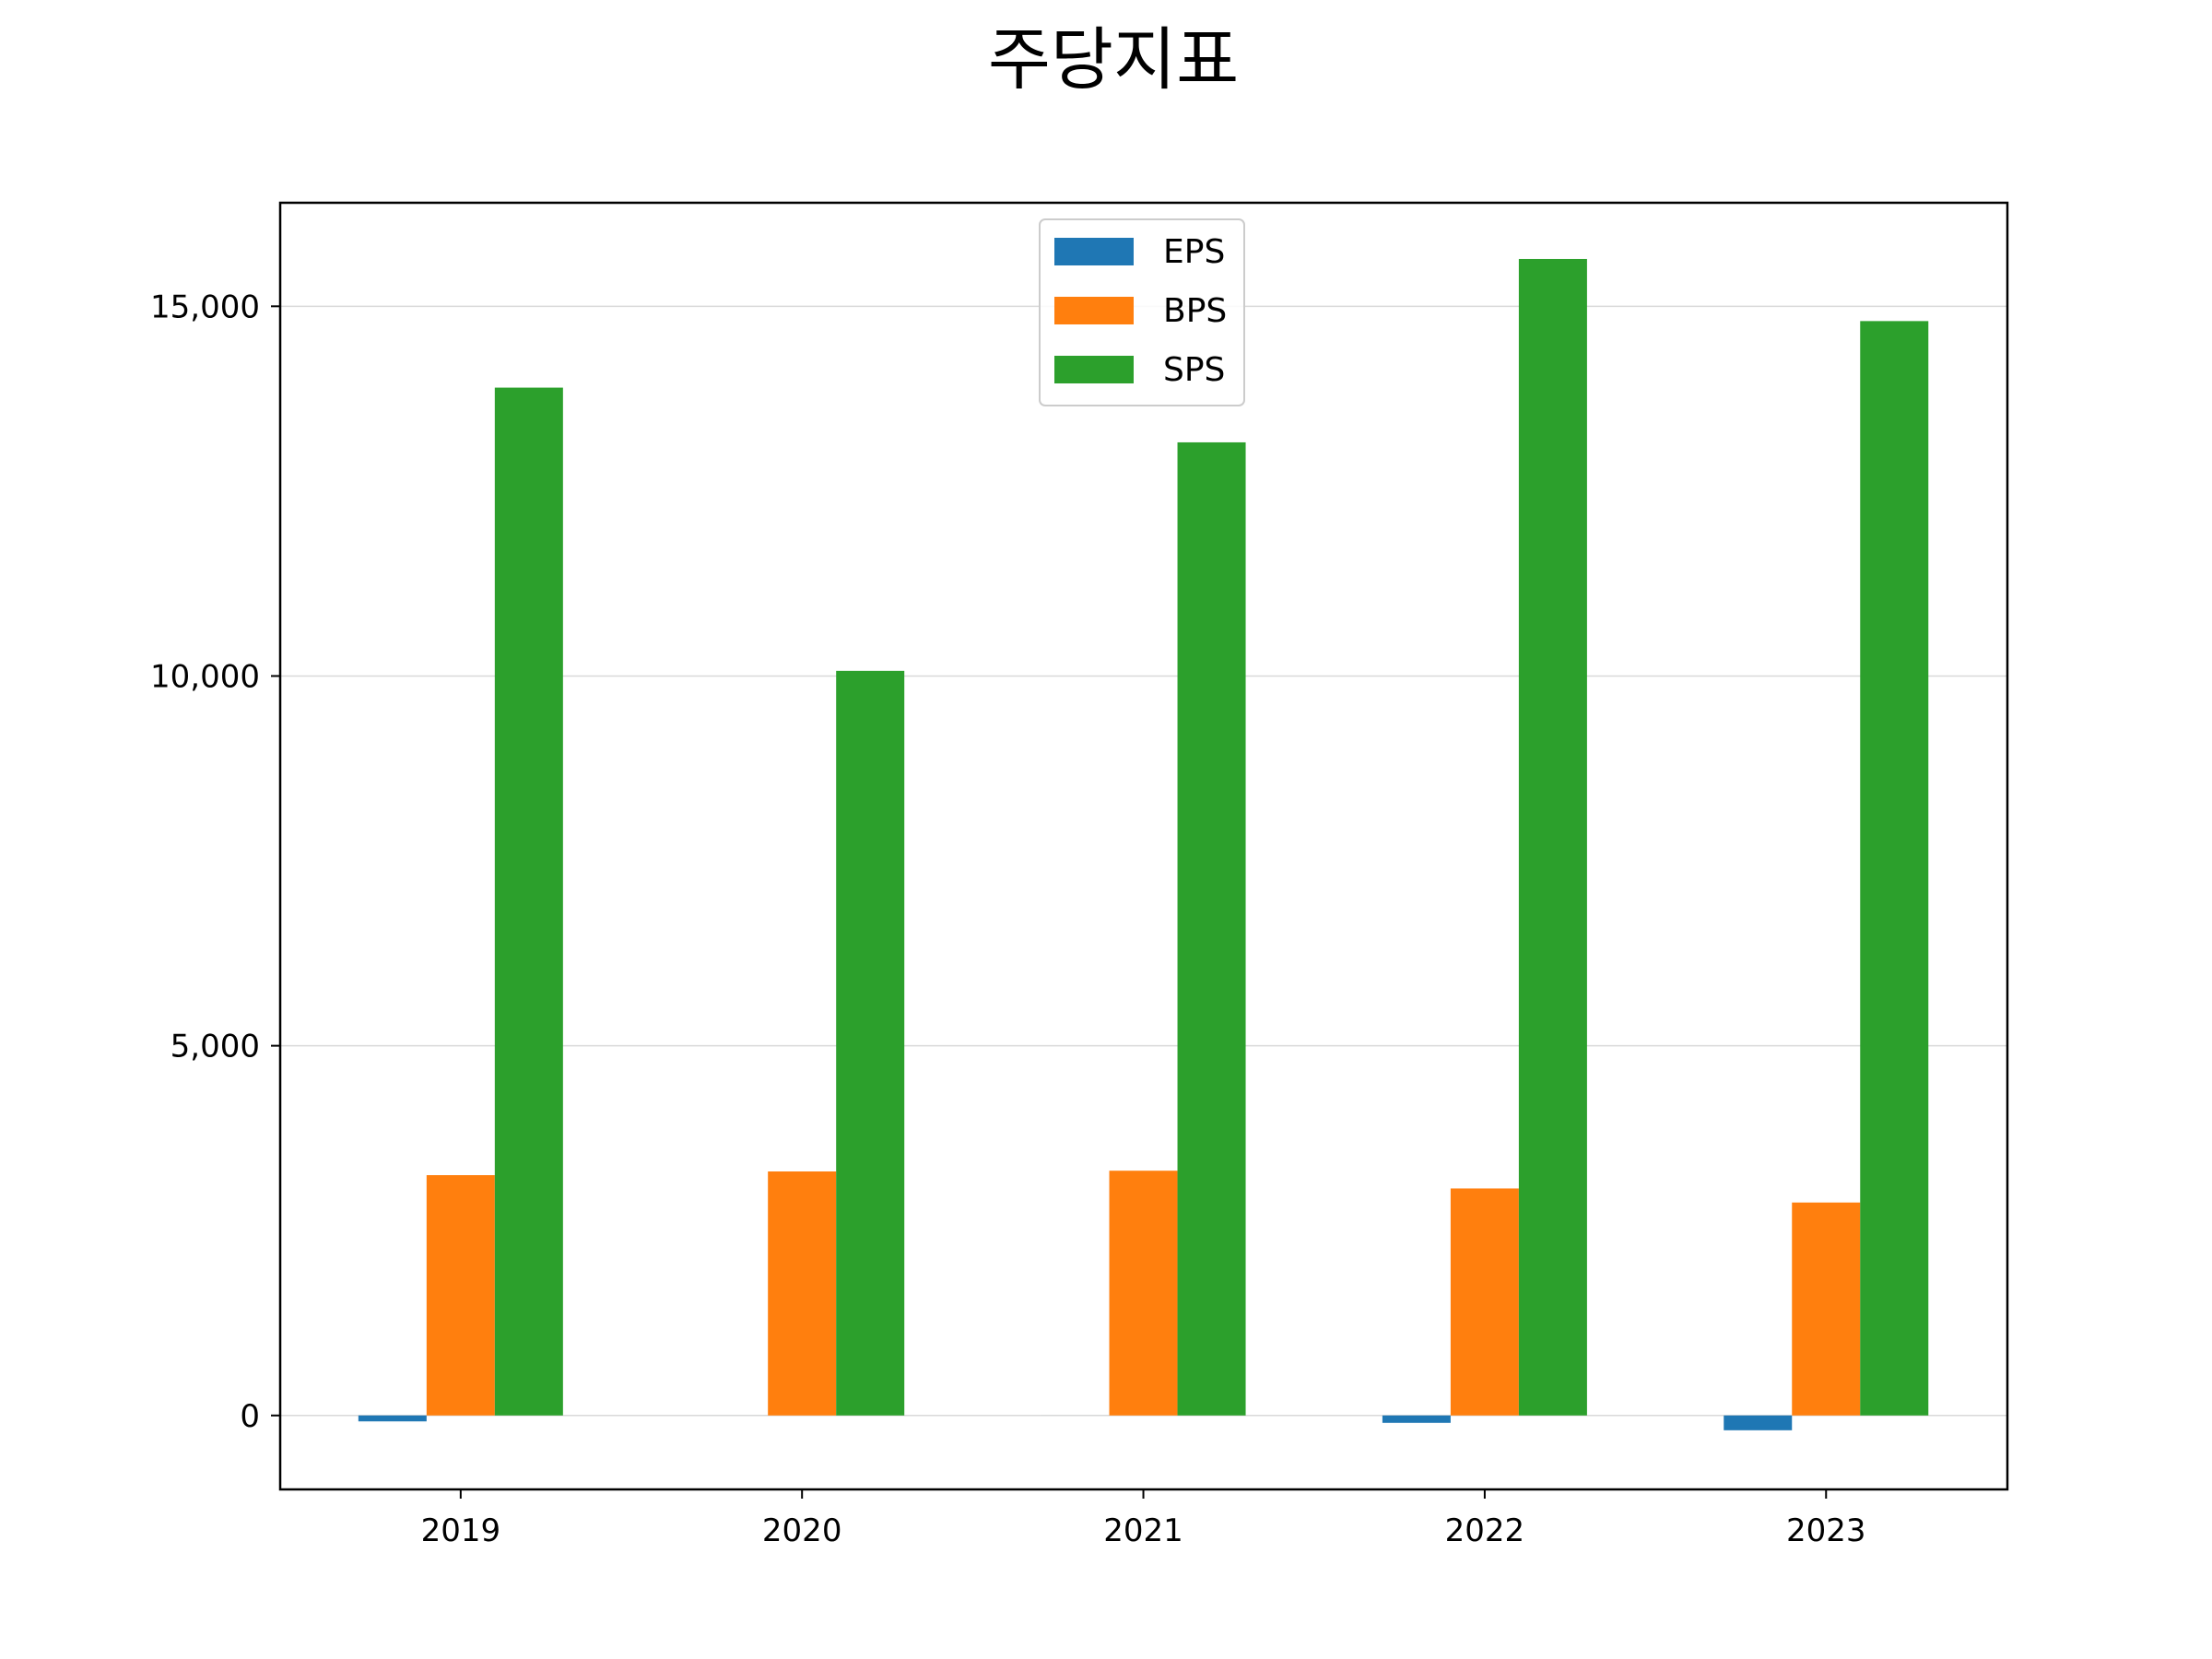 The height and width of the screenshot is (1659, 2212). Describe the element at coordinates (1758, 1422) in the screenshot. I see `bar-eps-2023` at that location.